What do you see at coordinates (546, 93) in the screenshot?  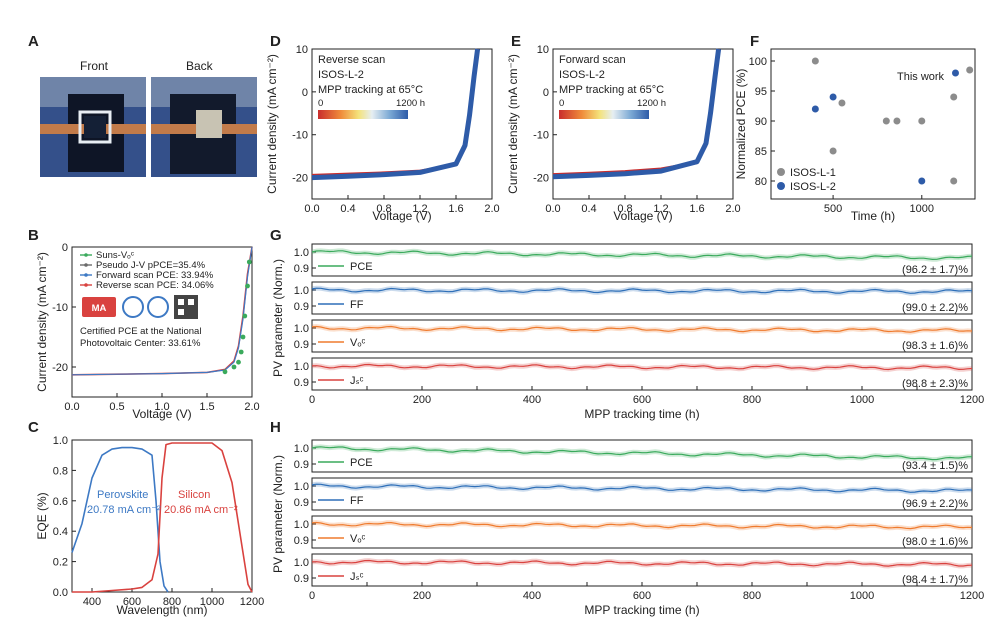 I see `e-ytick-label: 0` at bounding box center [546, 93].